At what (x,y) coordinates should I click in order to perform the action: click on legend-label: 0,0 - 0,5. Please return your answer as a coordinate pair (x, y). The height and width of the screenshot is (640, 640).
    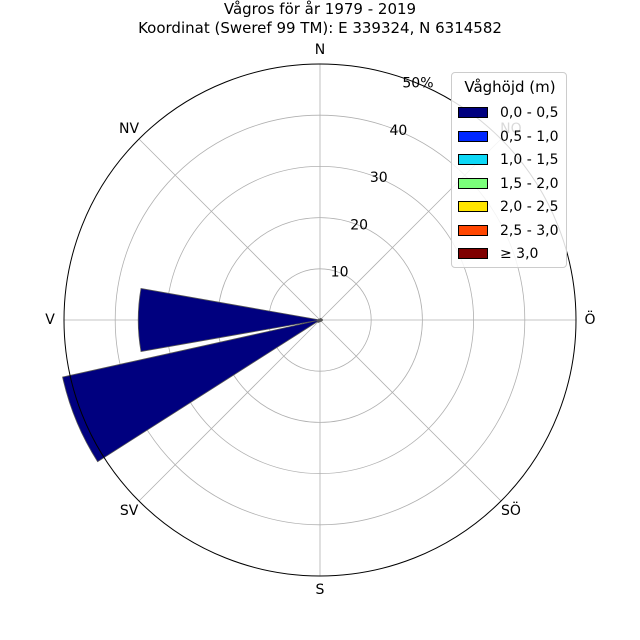
    Looking at the image, I should click on (529, 113).